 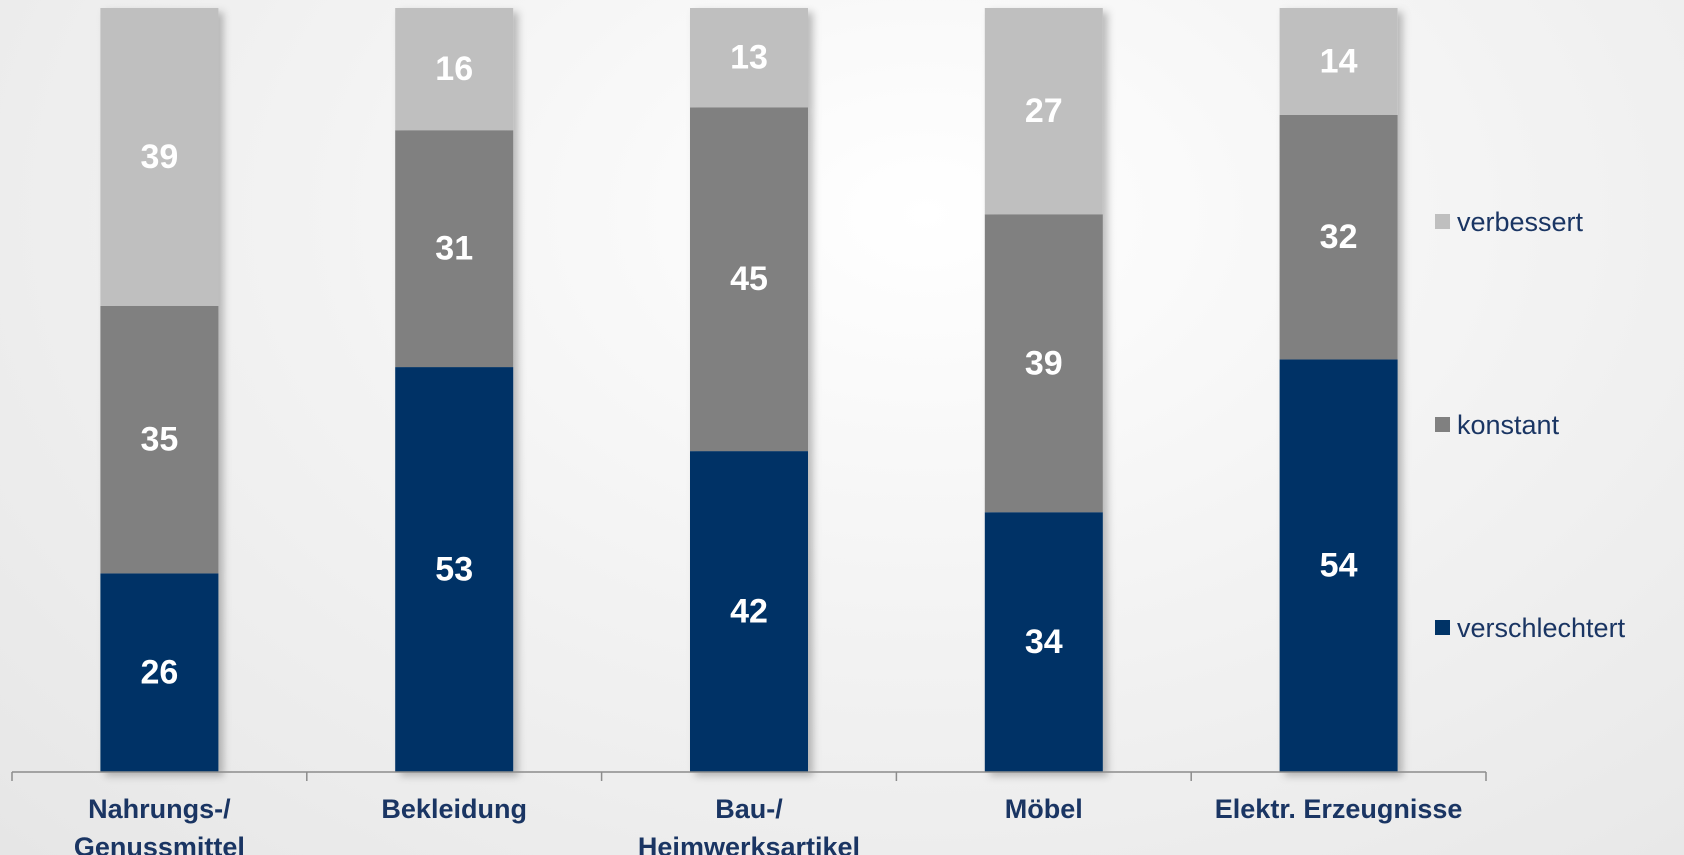 I want to click on data-label: 34, so click(x=1044, y=642).